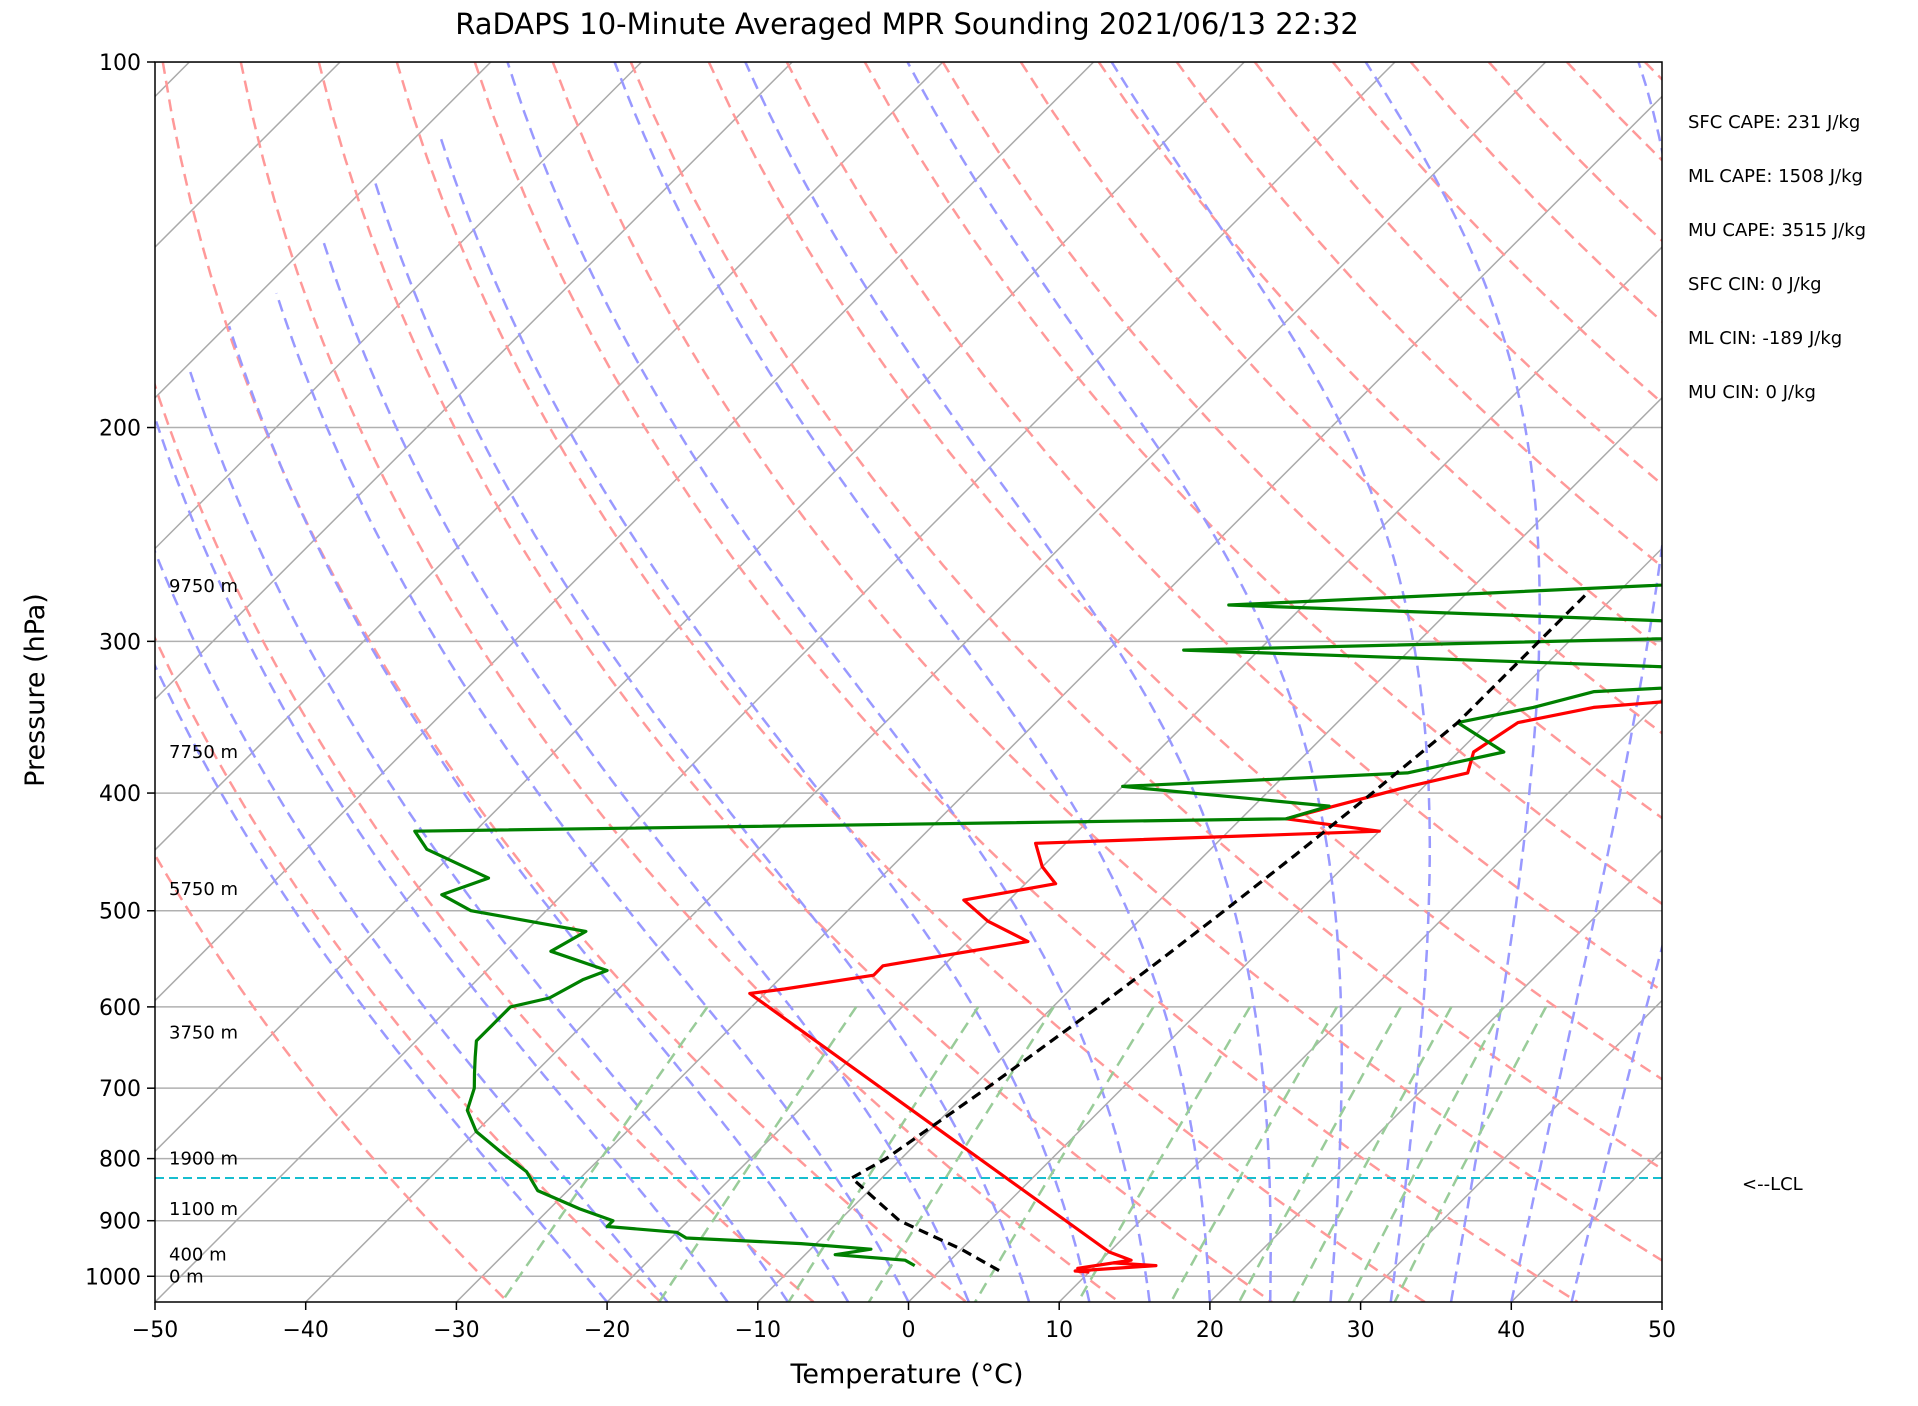 The height and width of the screenshot is (1406, 1918). I want to click on x-tick-label: −30, so click(456, 1330).